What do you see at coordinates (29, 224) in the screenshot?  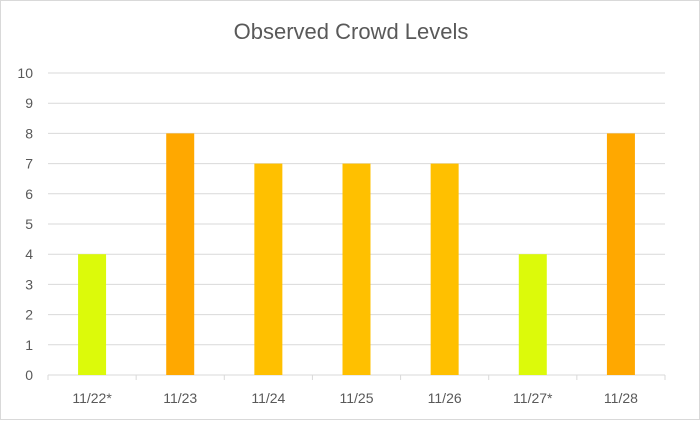 I see `y-tick-label: 5` at bounding box center [29, 224].